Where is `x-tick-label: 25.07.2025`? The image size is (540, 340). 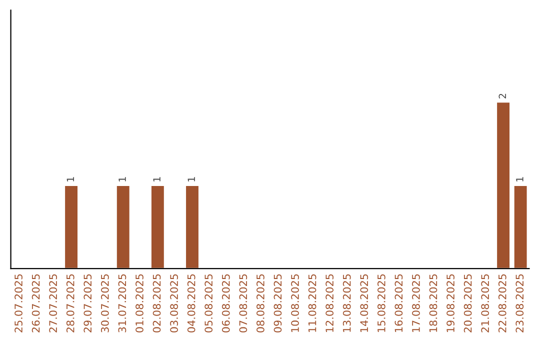
x-tick-label: 25.07.2025 is located at coordinates (18, 303).